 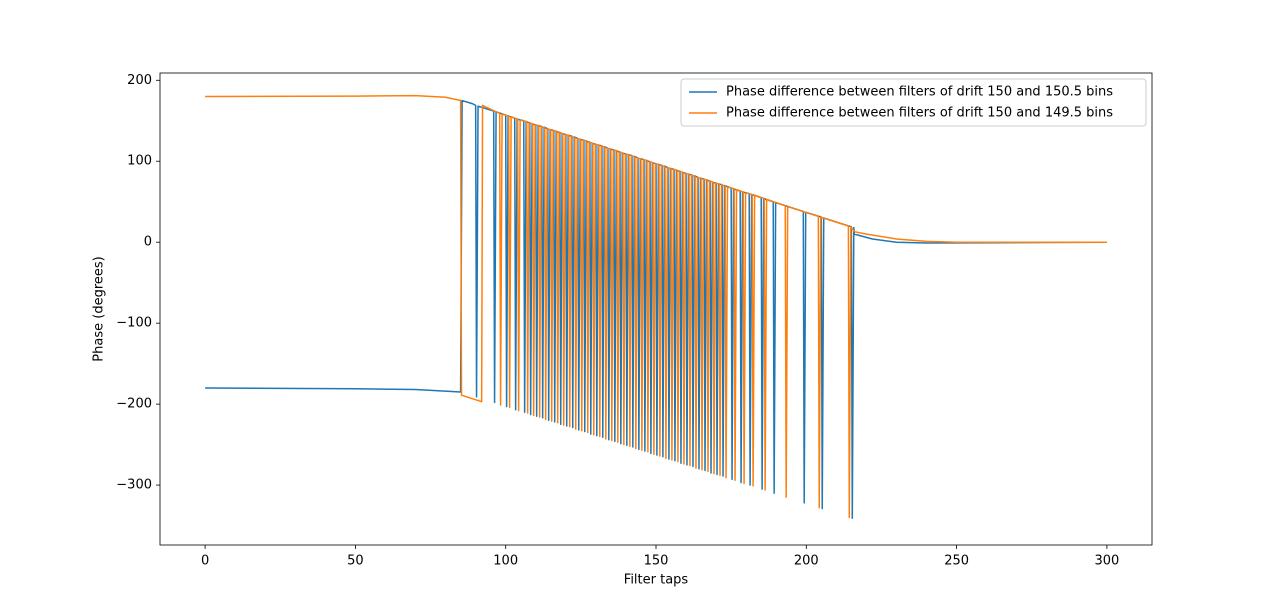 What do you see at coordinates (134, 323) in the screenshot?
I see `y-tick-label: −100` at bounding box center [134, 323].